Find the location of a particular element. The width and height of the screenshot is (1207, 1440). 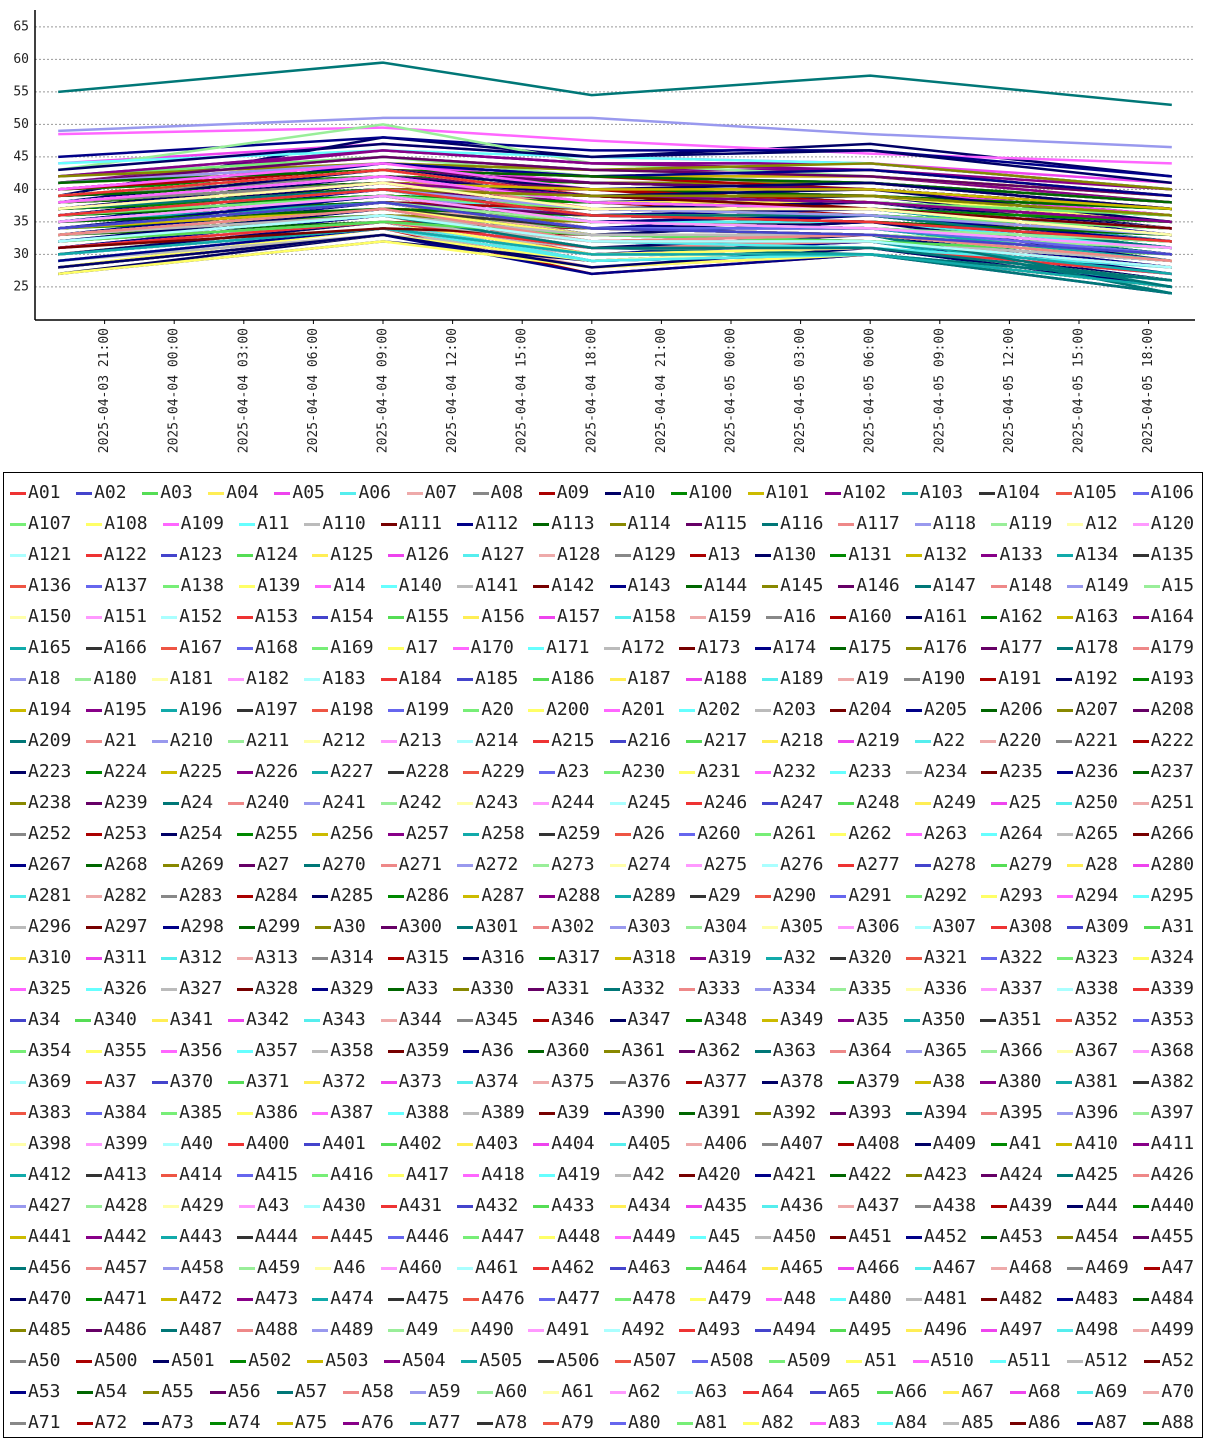

legend-item: A56 is located at coordinates (235, 1391).